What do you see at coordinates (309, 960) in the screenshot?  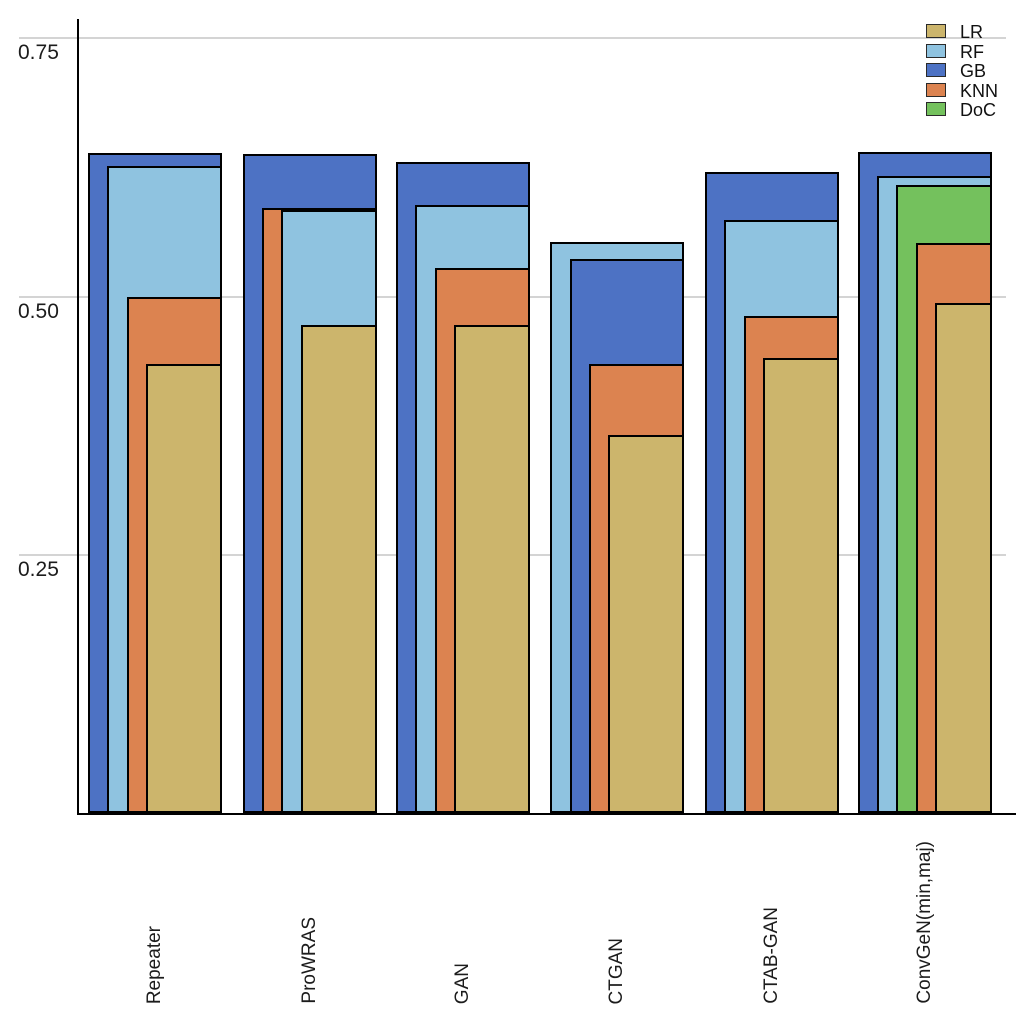 I see `x-axis-label-prowras: ProWRAS` at bounding box center [309, 960].